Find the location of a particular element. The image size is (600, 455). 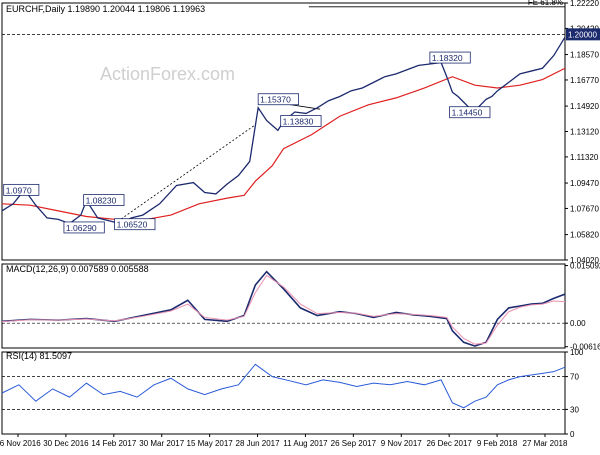

annotation-label-1: 1.08230 is located at coordinates (101, 201).